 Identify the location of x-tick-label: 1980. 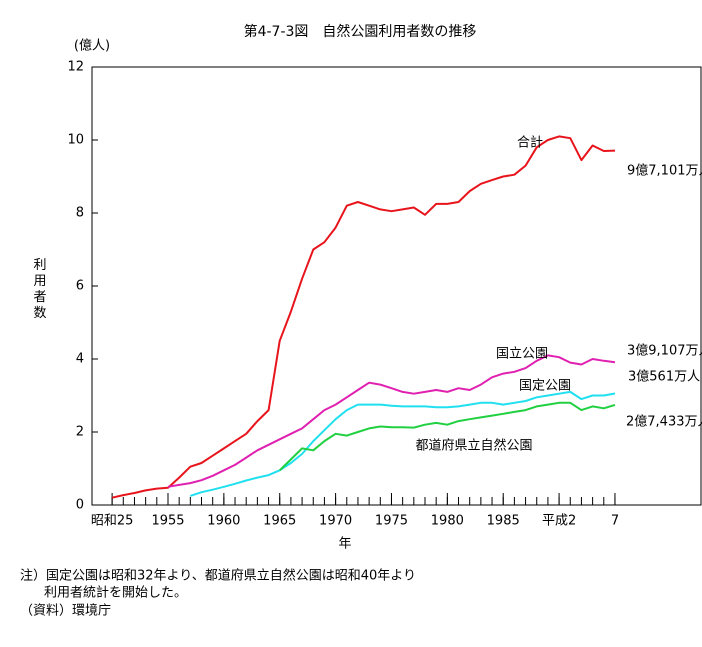
(447, 521).